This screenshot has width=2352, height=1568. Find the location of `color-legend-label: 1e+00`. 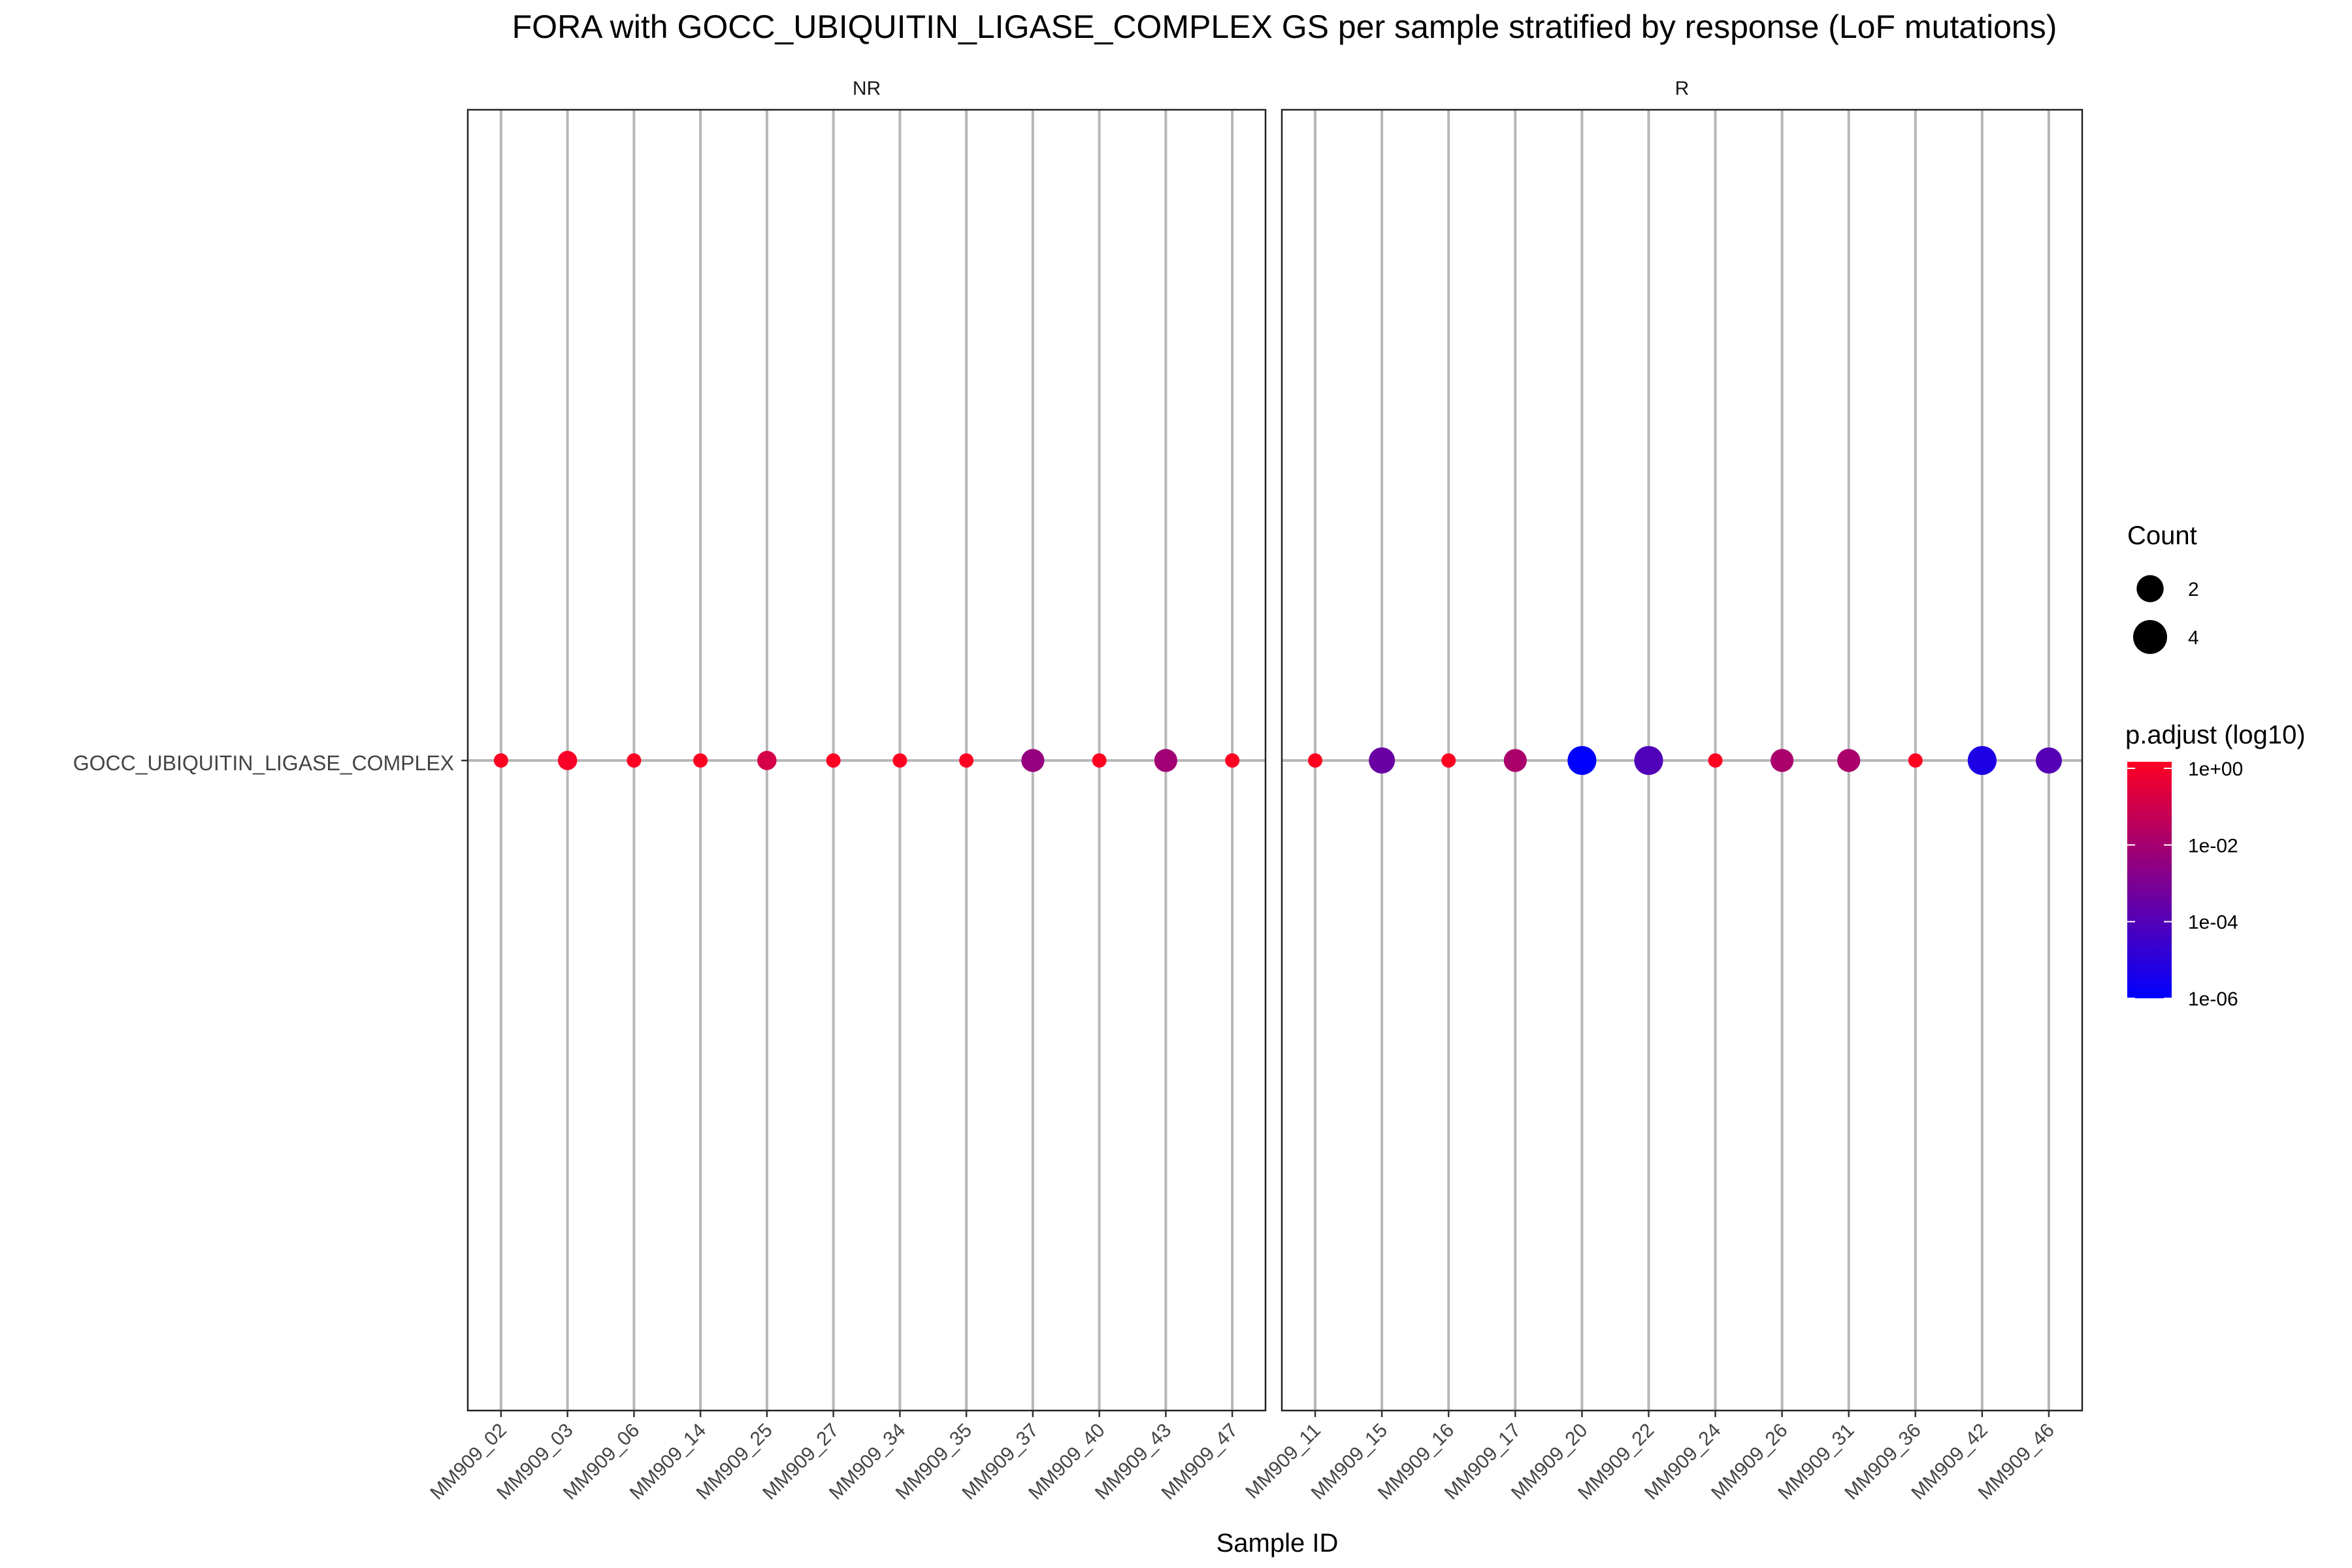

color-legend-label: 1e+00 is located at coordinates (2215, 769).